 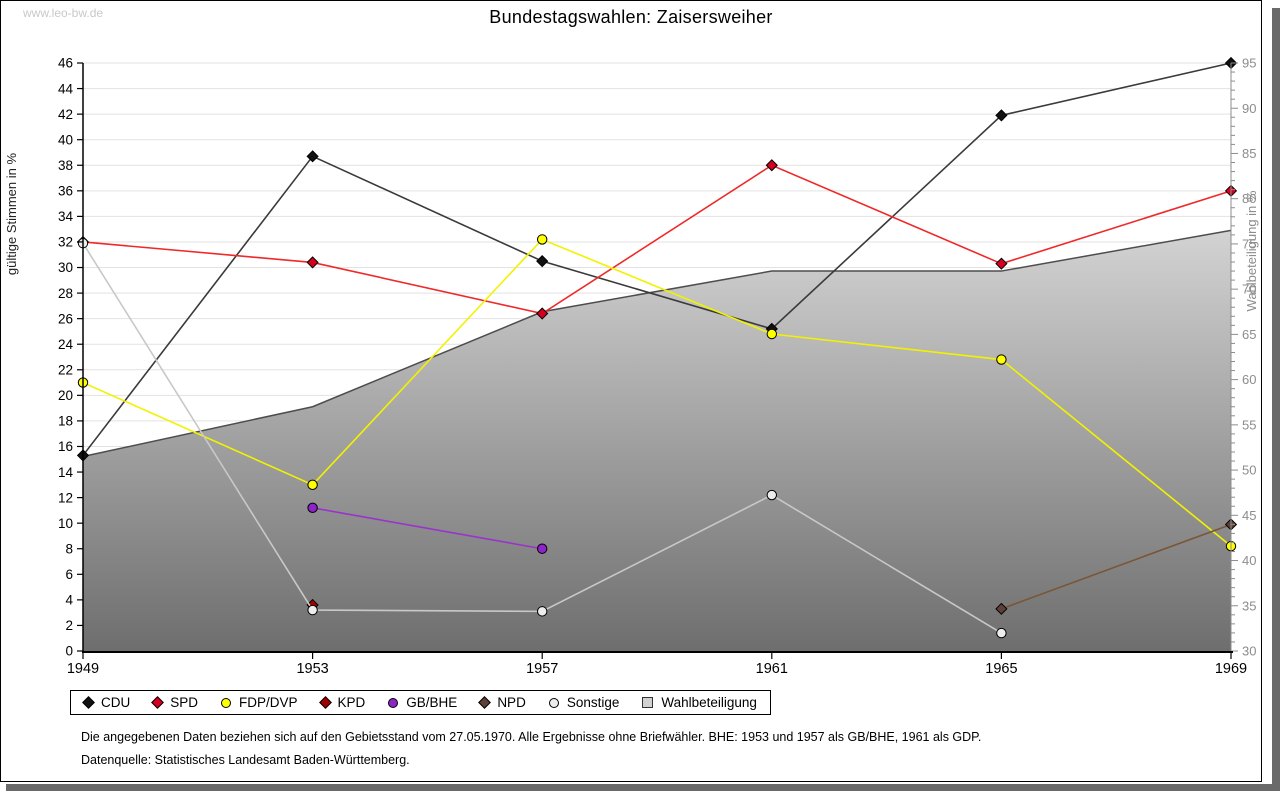 What do you see at coordinates (69, 600) in the screenshot?
I see `svg-text: 4` at bounding box center [69, 600].